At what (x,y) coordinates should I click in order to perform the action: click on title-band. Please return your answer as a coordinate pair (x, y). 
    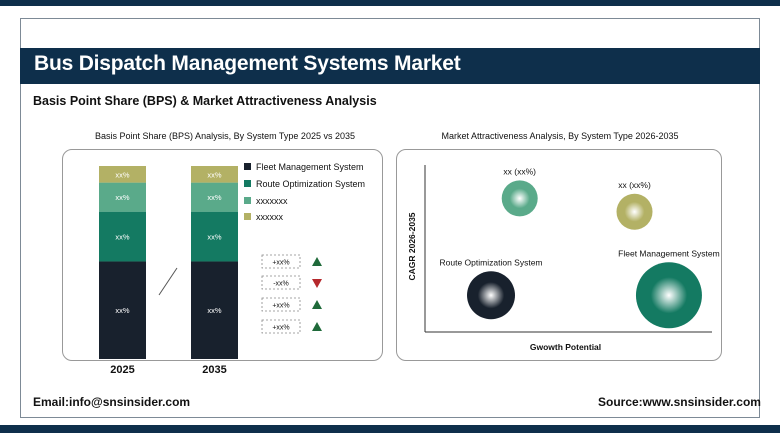
    Looking at the image, I should click on (390, 66).